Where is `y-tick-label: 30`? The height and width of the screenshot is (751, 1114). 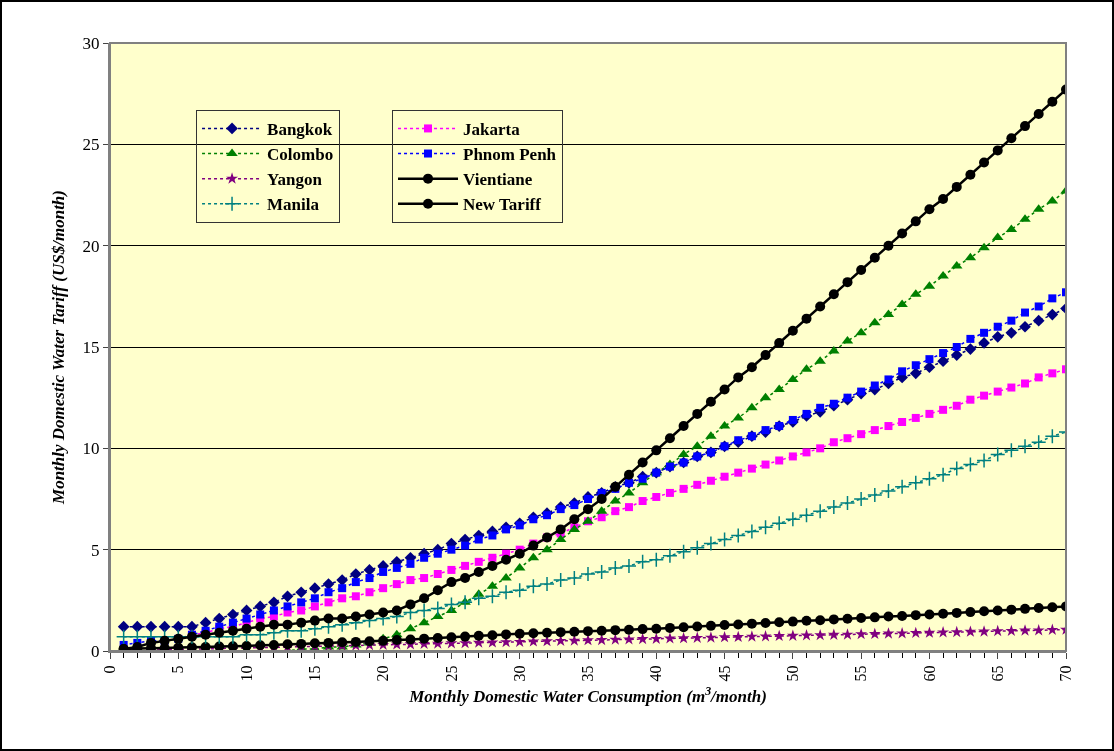
y-tick-label: 30 is located at coordinates (91, 43).